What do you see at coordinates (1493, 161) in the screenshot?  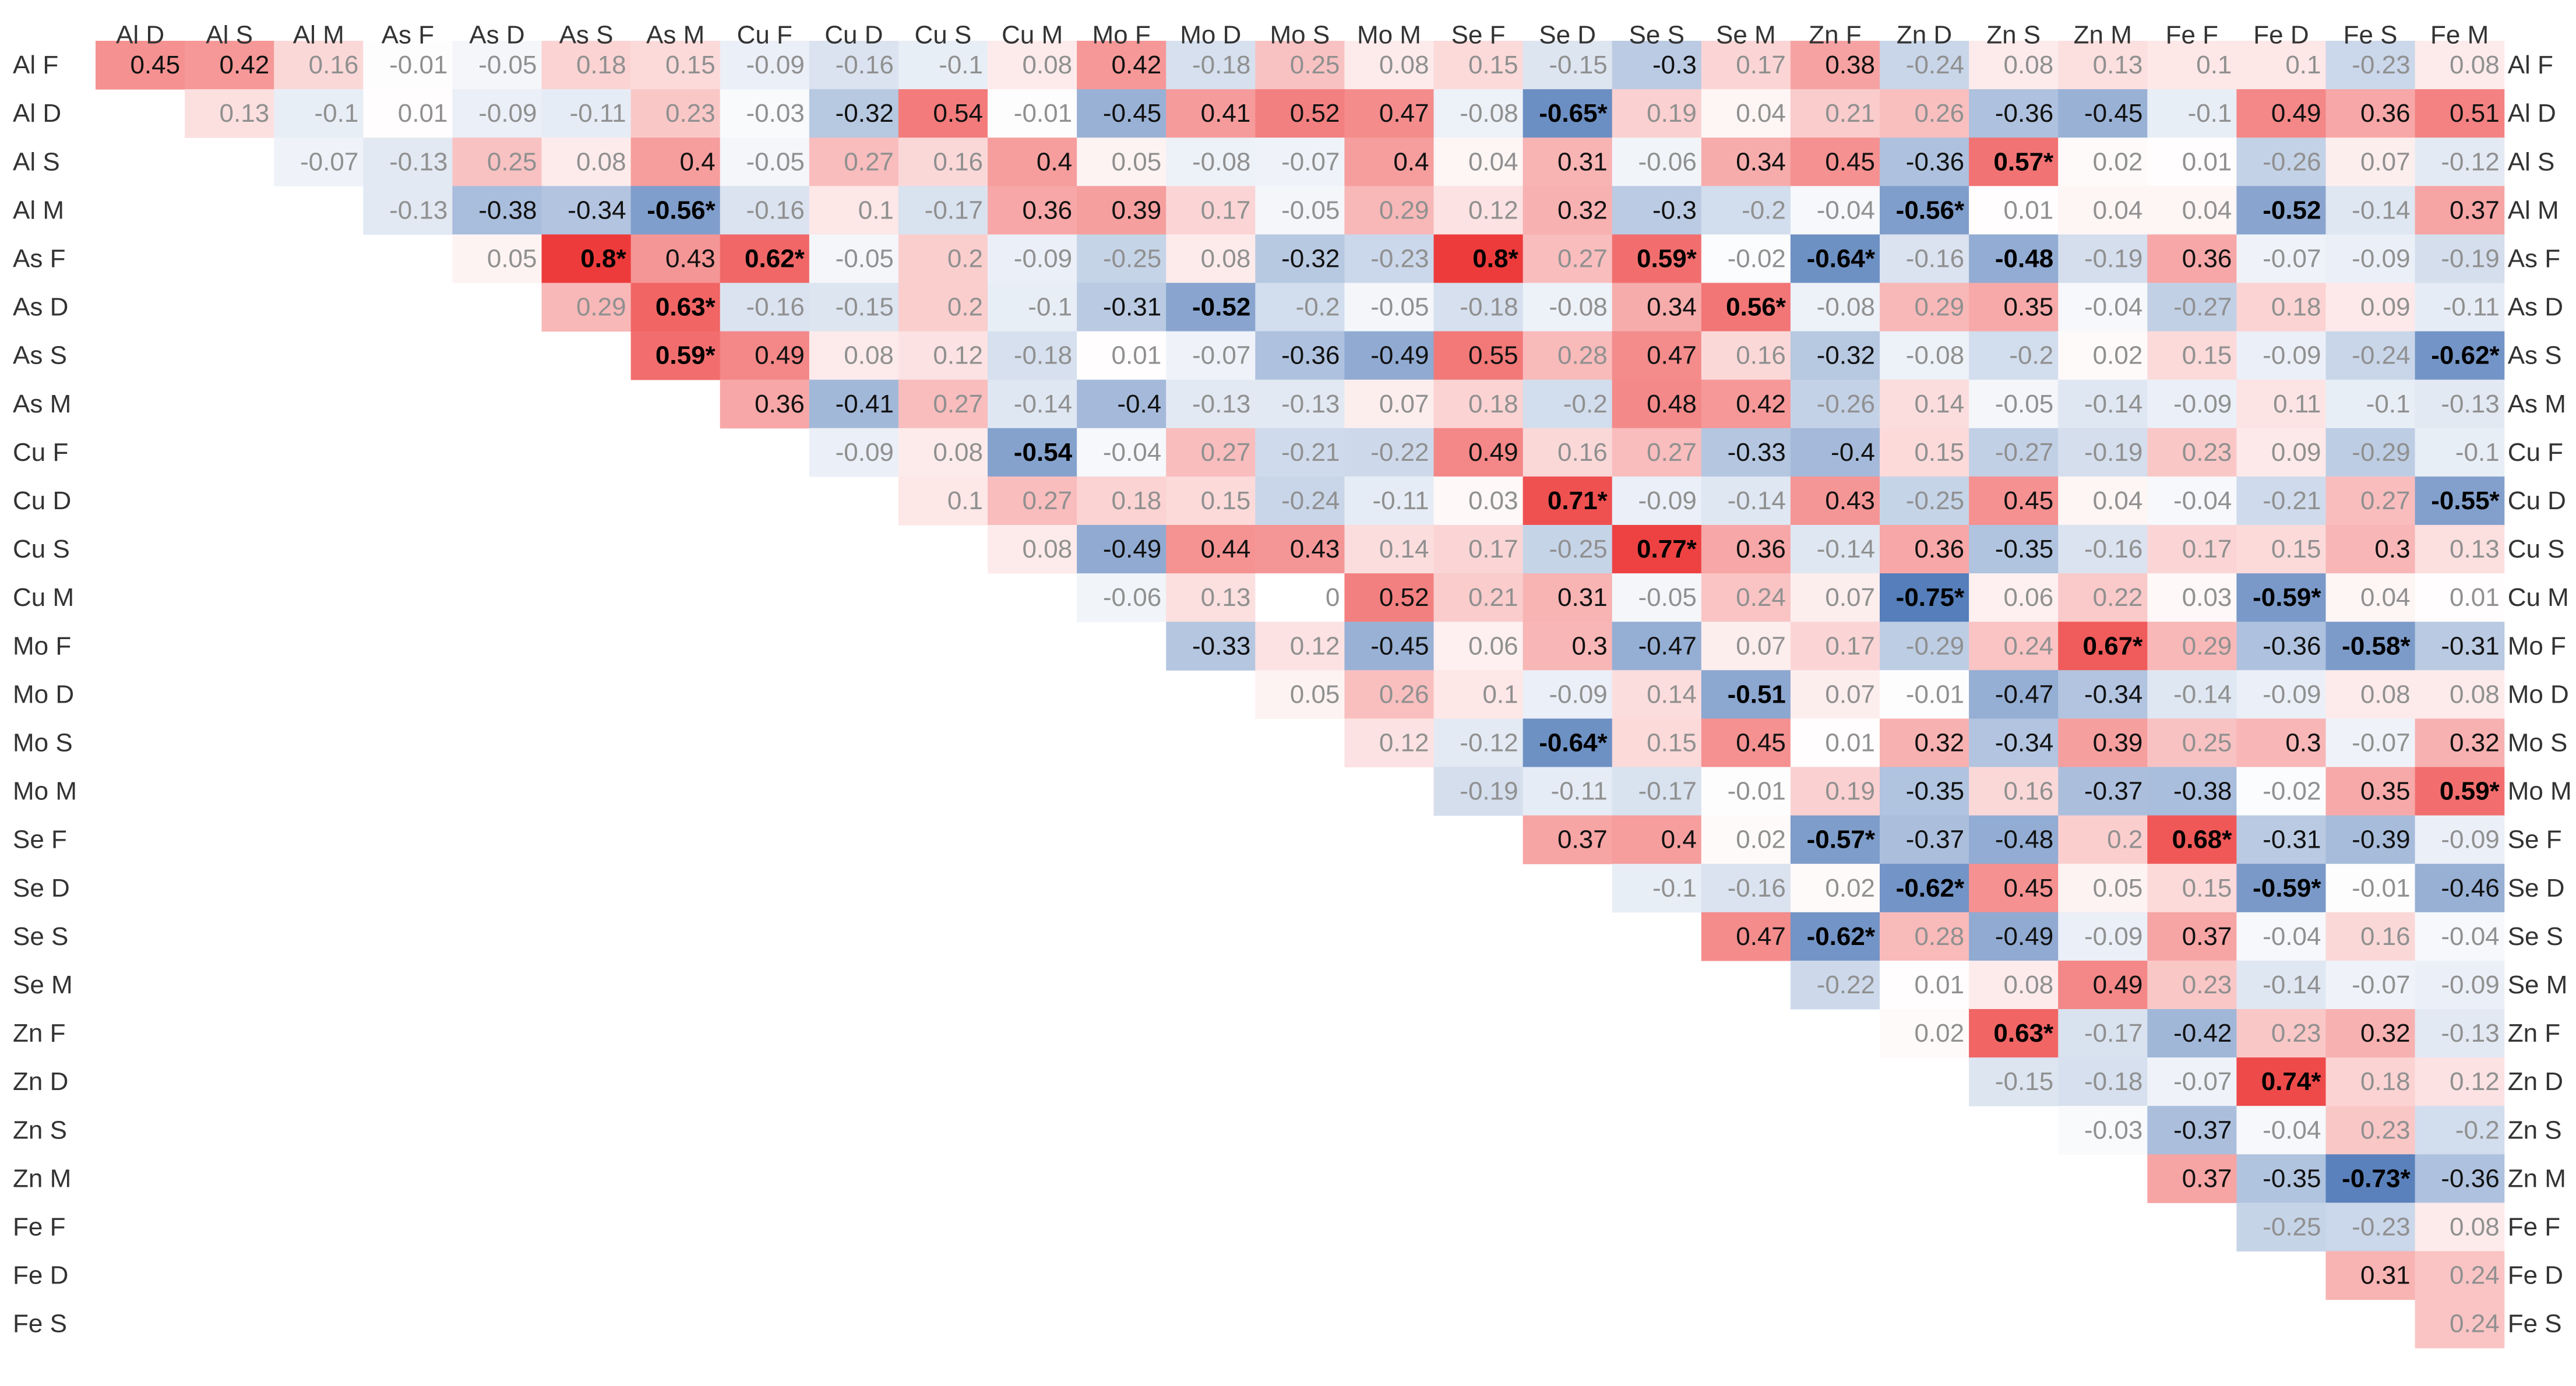 I see `cell-value-al-s-se-f: 0.04` at bounding box center [1493, 161].